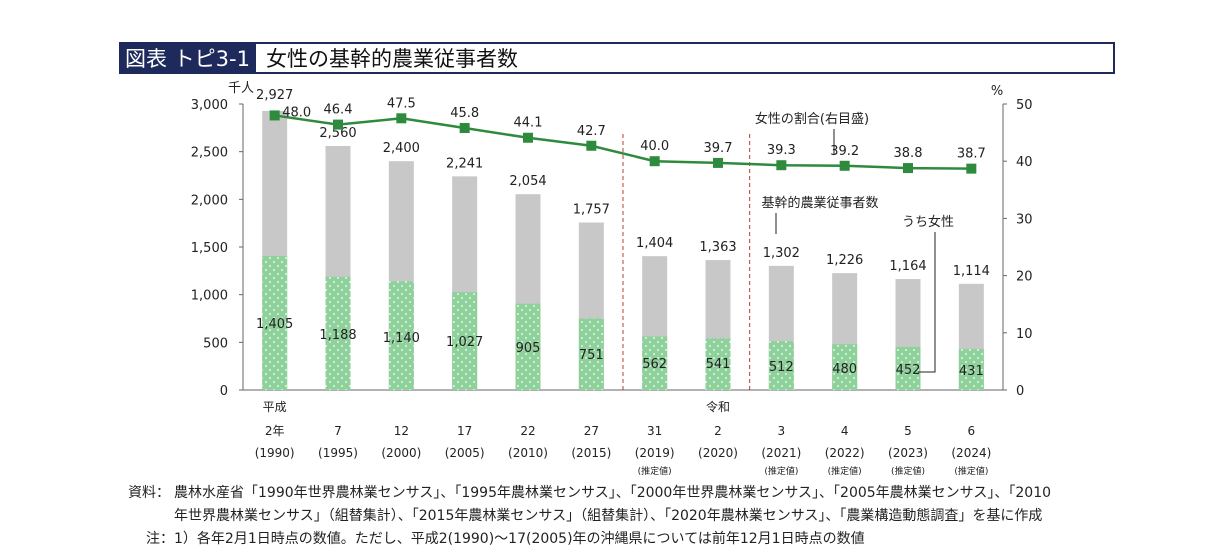 Image resolution: width=1211 pixels, height=555 pixels. I want to click on ratio-series-label: 女性の割合(右目盛), so click(812, 119).